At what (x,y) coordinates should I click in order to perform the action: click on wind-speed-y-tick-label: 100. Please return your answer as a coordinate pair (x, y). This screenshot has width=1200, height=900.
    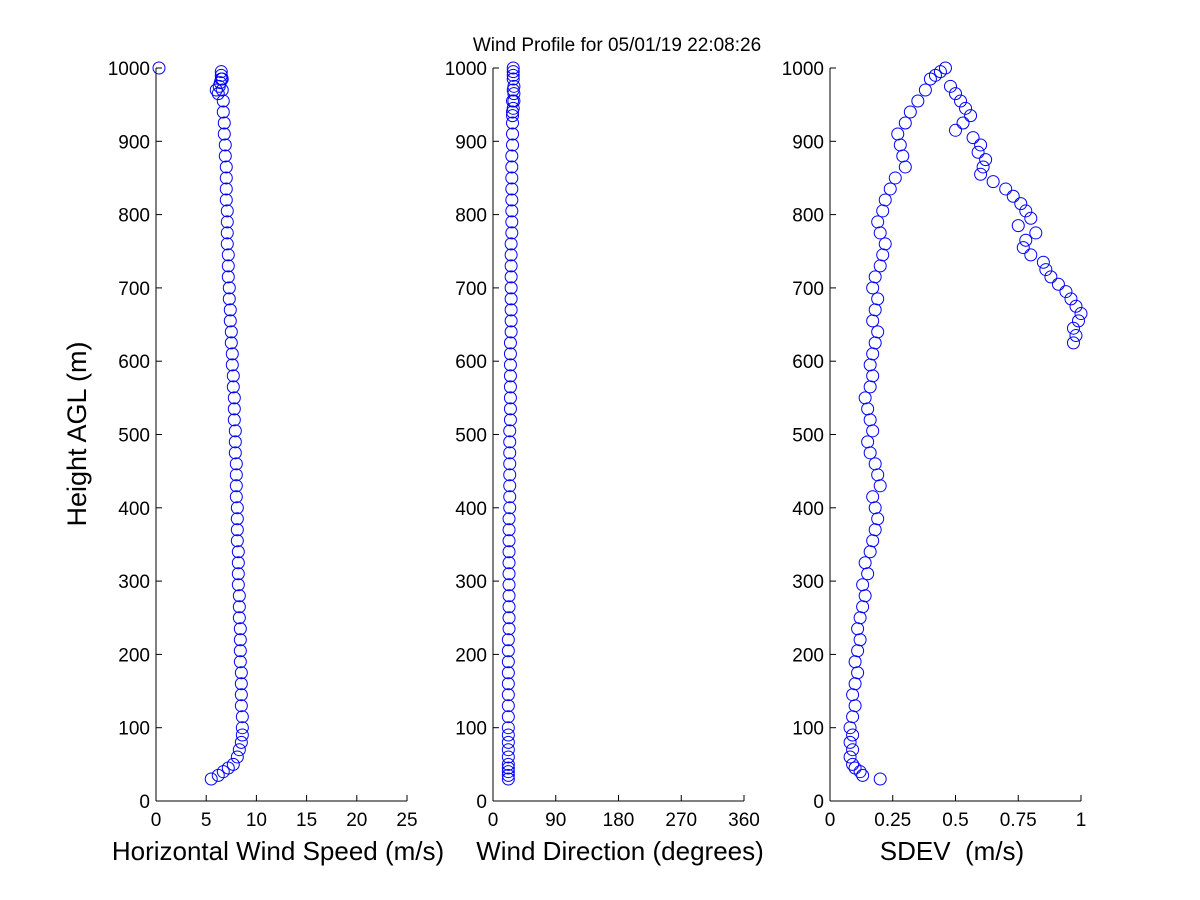
    Looking at the image, I should click on (134, 729).